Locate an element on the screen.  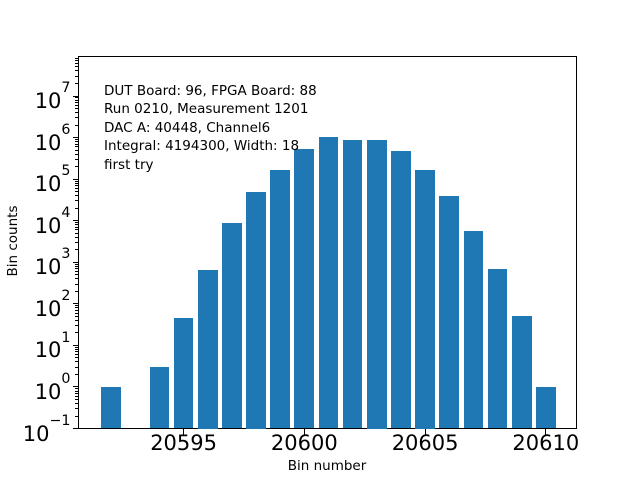
annotation-line: DUT Board: 96, FPGA Board: 88 is located at coordinates (210, 91).